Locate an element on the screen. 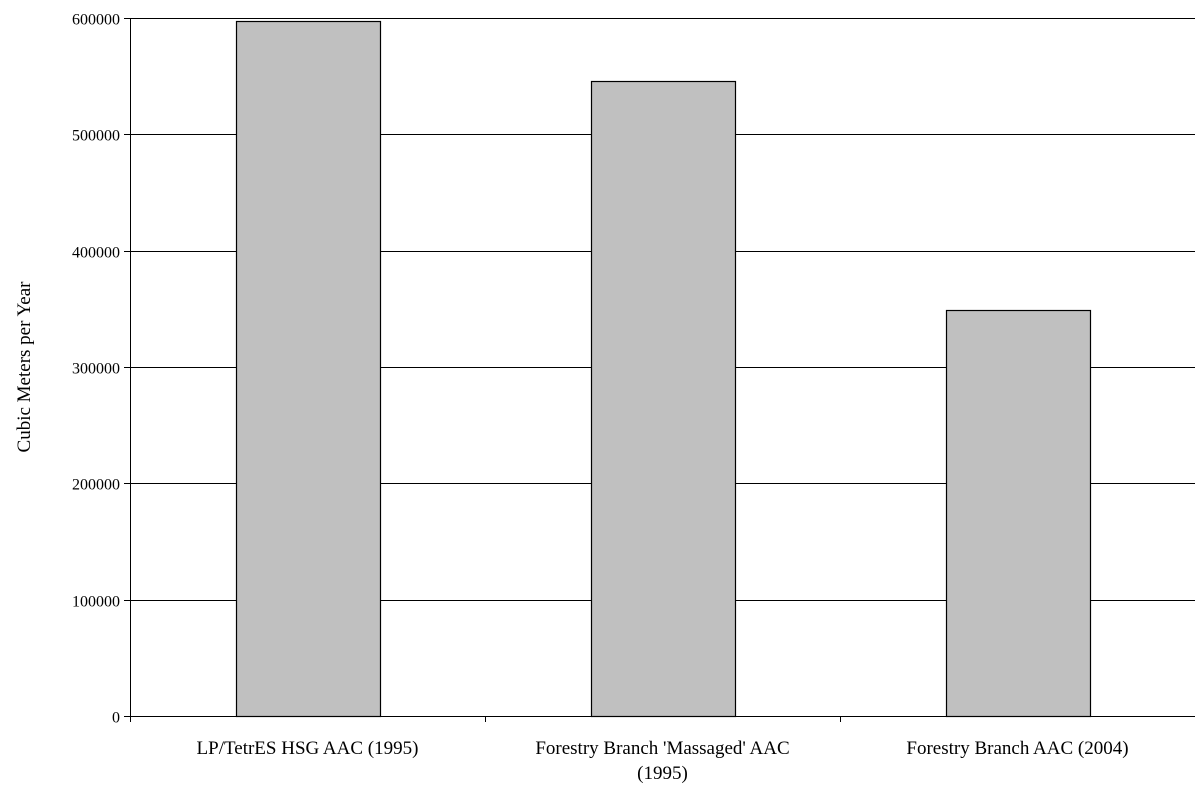 This screenshot has width=1195, height=805. x-category-label: Forestry Branch AAC (2004) is located at coordinates (1017, 748).